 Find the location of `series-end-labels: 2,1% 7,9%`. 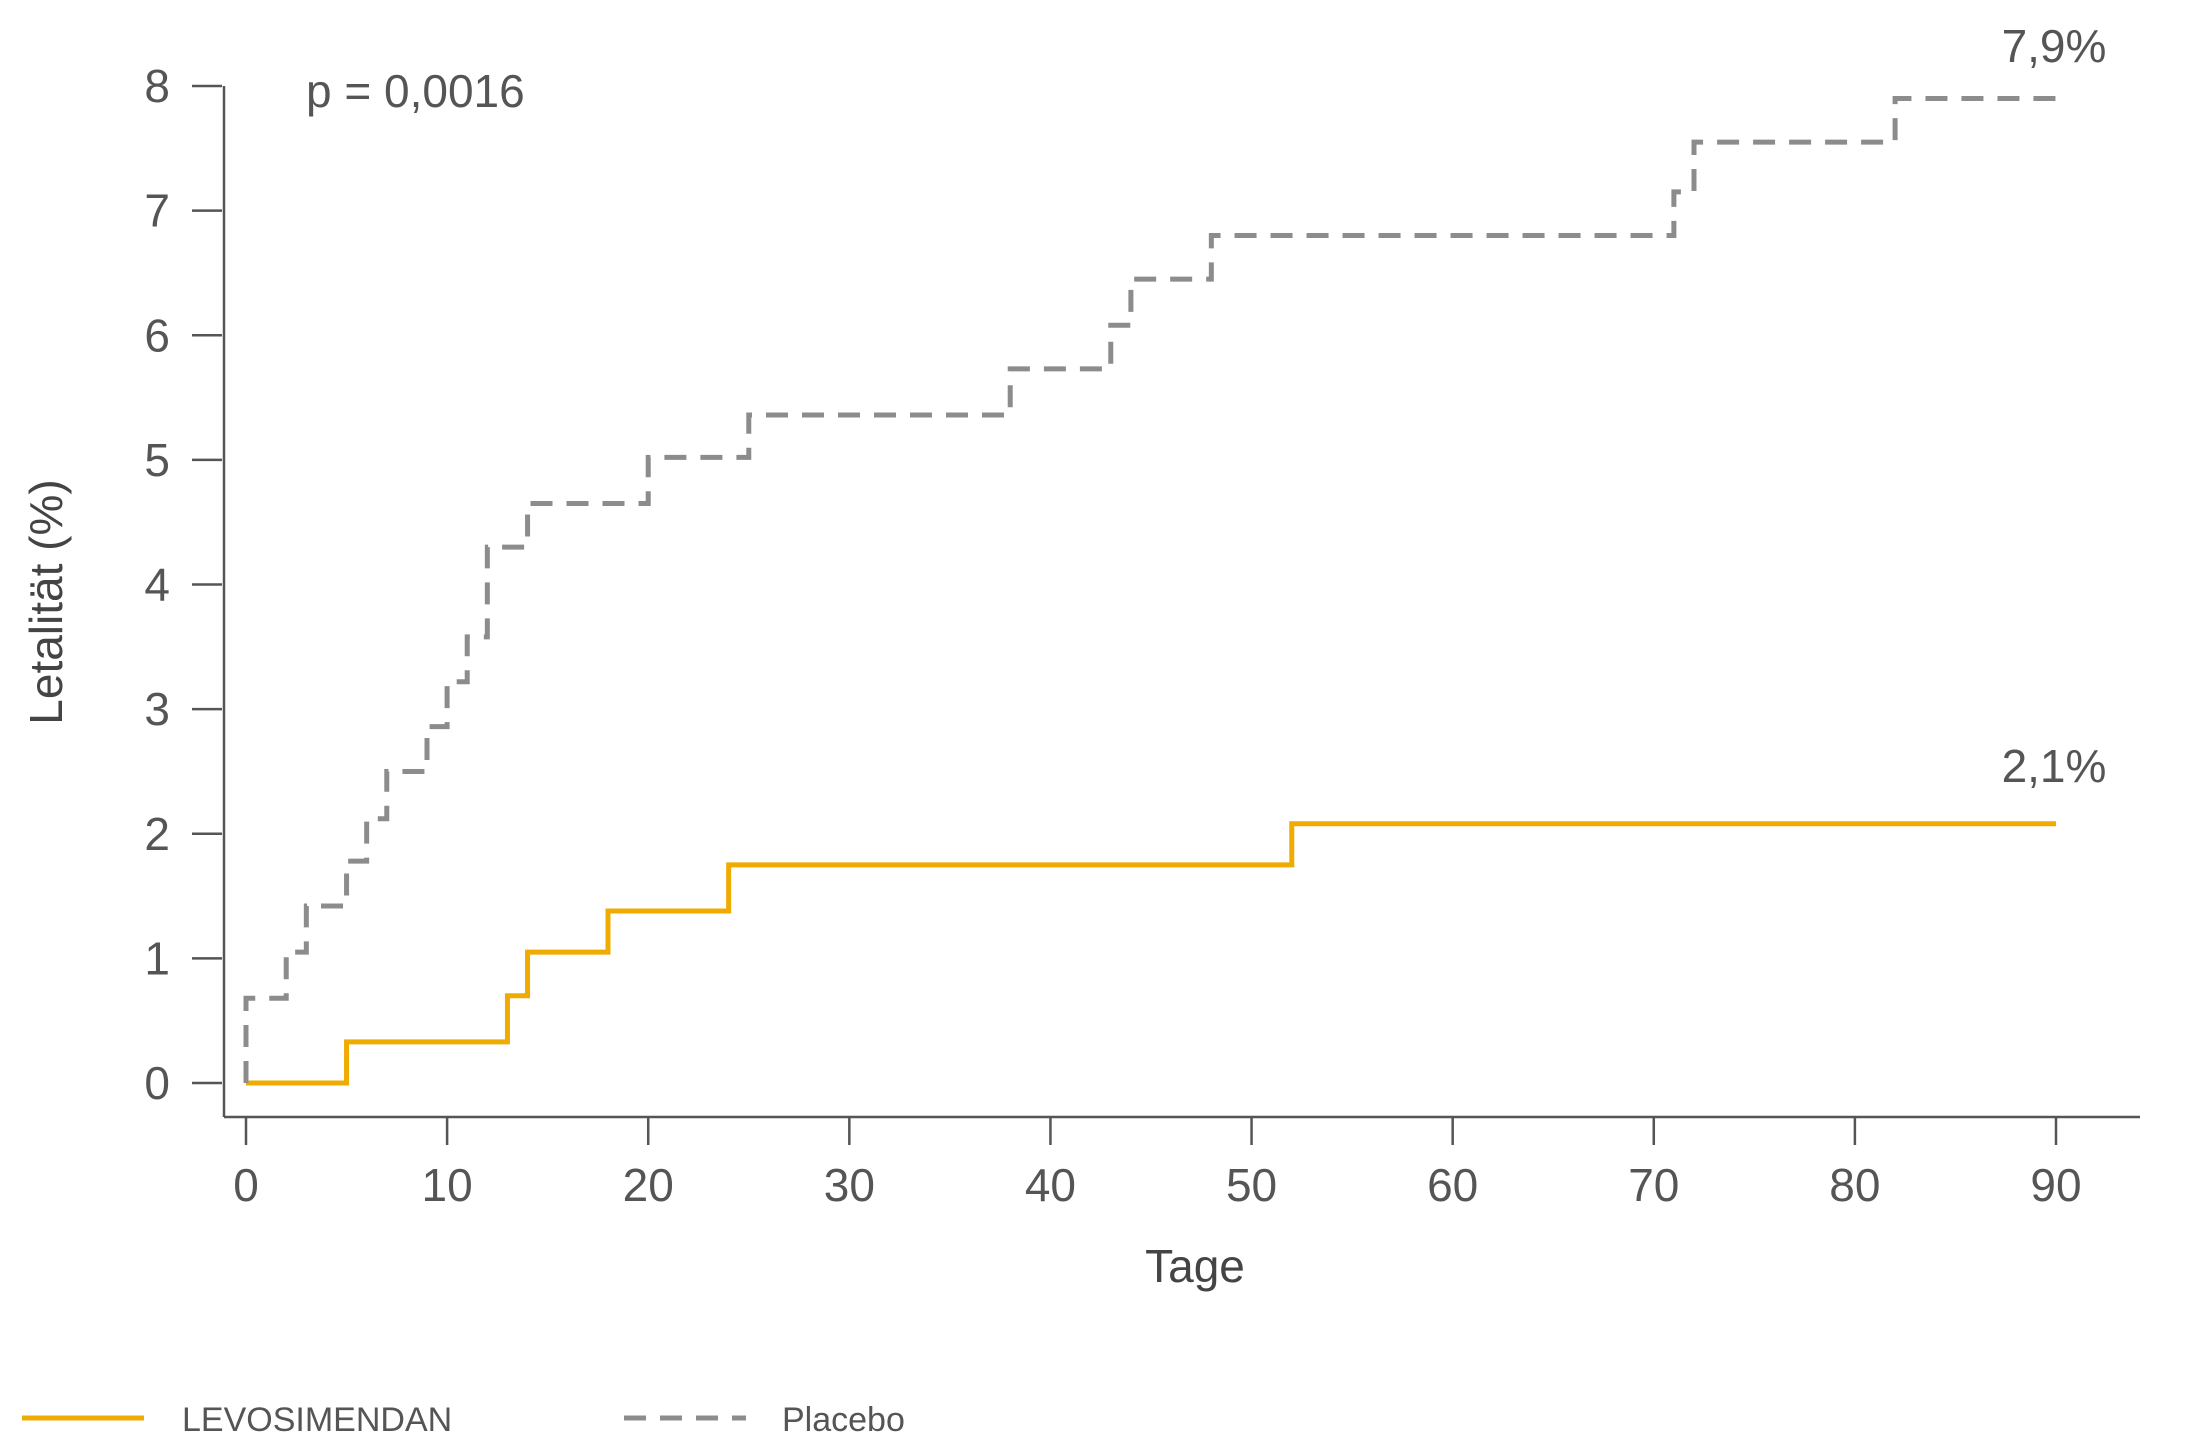

series-end-labels: 2,1% 7,9% is located at coordinates (2054, 406).